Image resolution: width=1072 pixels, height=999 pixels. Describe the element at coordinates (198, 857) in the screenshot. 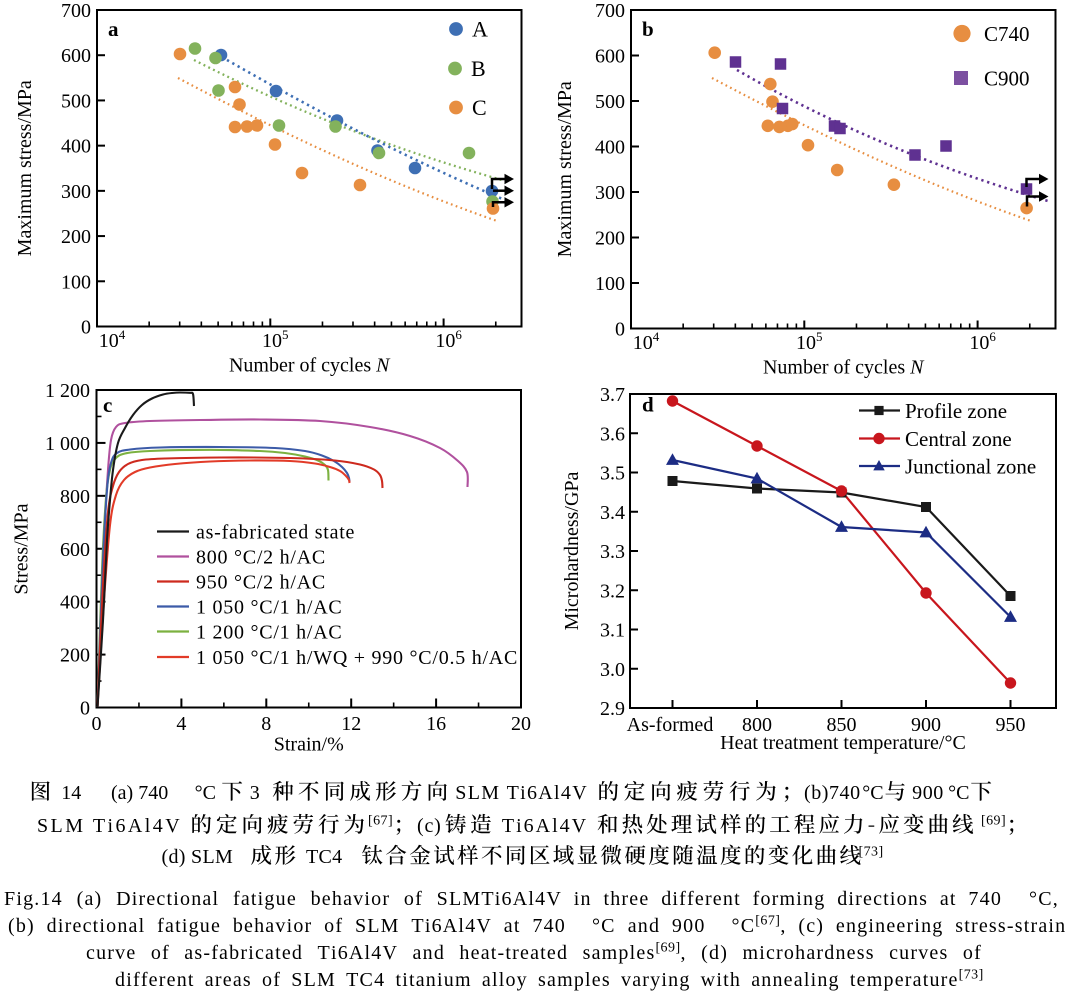

I see `svg-text: (d) SLM` at that location.